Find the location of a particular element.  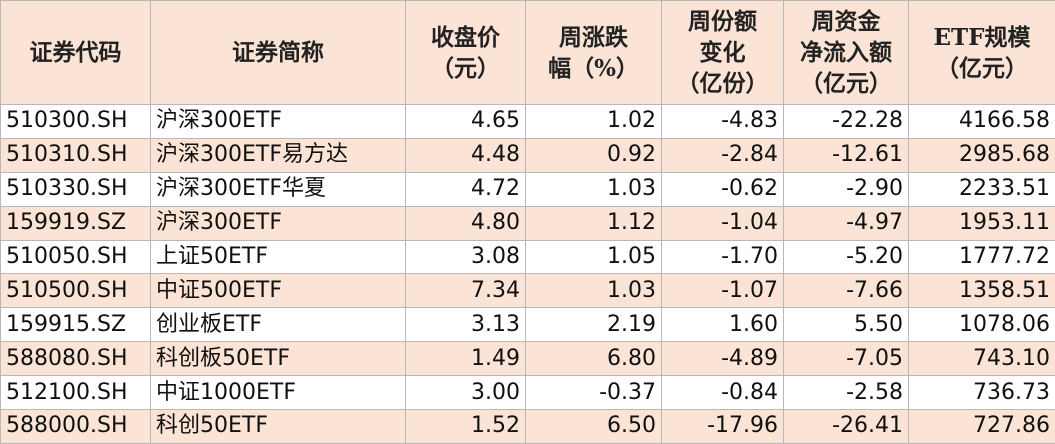

cell-security-code: 510500.SH is located at coordinates (76, 291).